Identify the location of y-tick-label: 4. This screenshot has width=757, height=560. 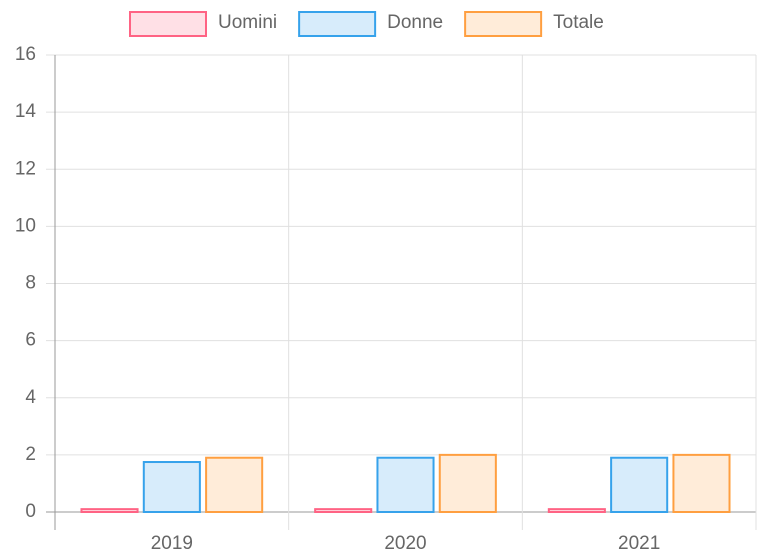
(30, 397).